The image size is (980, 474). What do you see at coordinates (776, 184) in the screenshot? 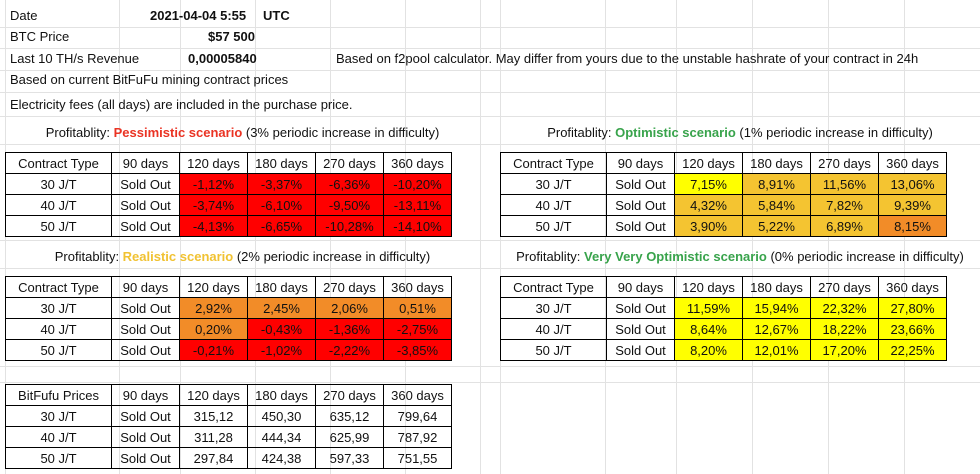
I see `value-cell: 8,91%` at bounding box center [776, 184].